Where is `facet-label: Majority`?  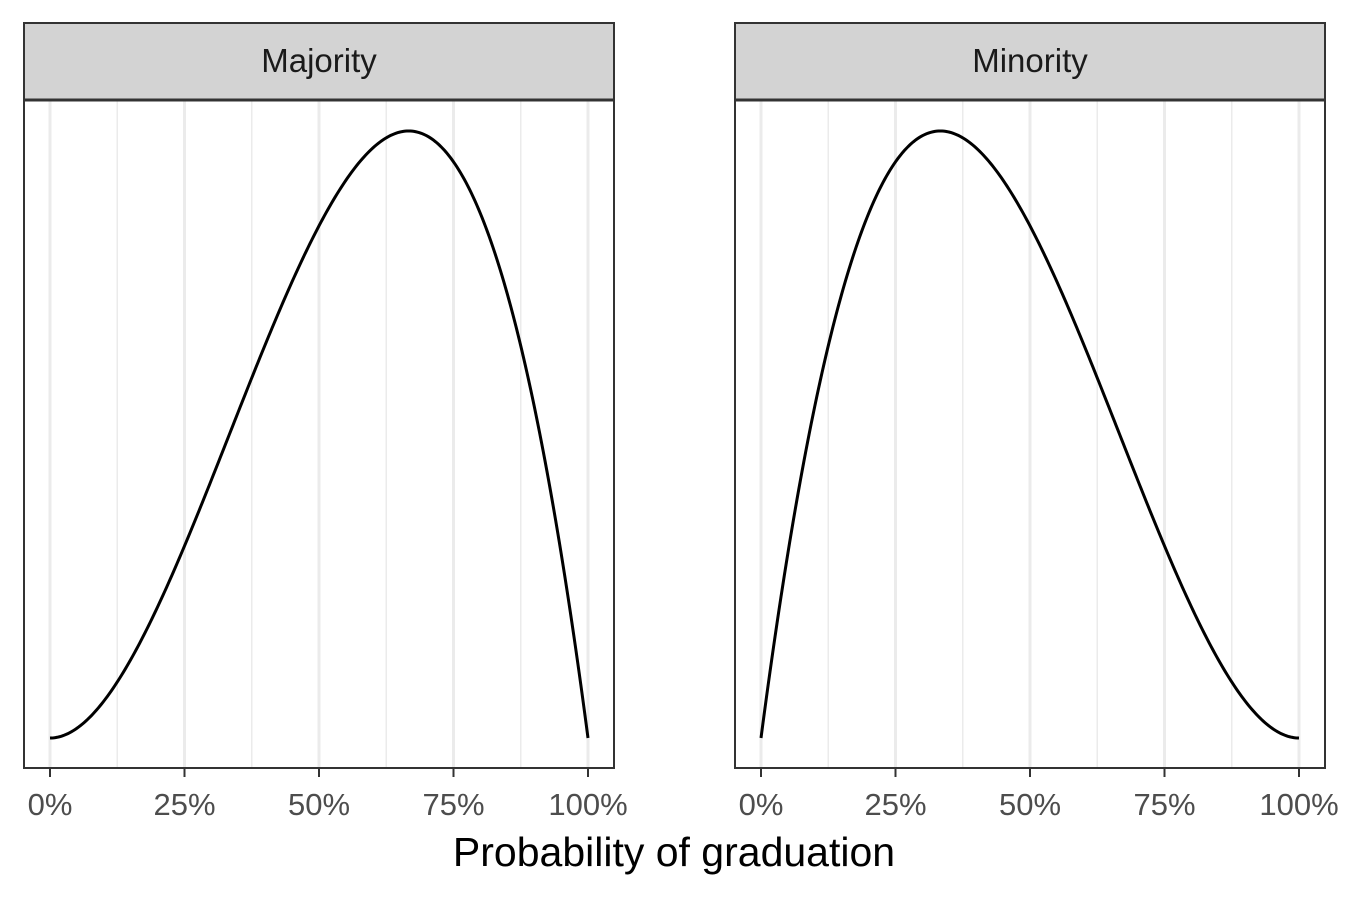 facet-label: Majority is located at coordinates (319, 60).